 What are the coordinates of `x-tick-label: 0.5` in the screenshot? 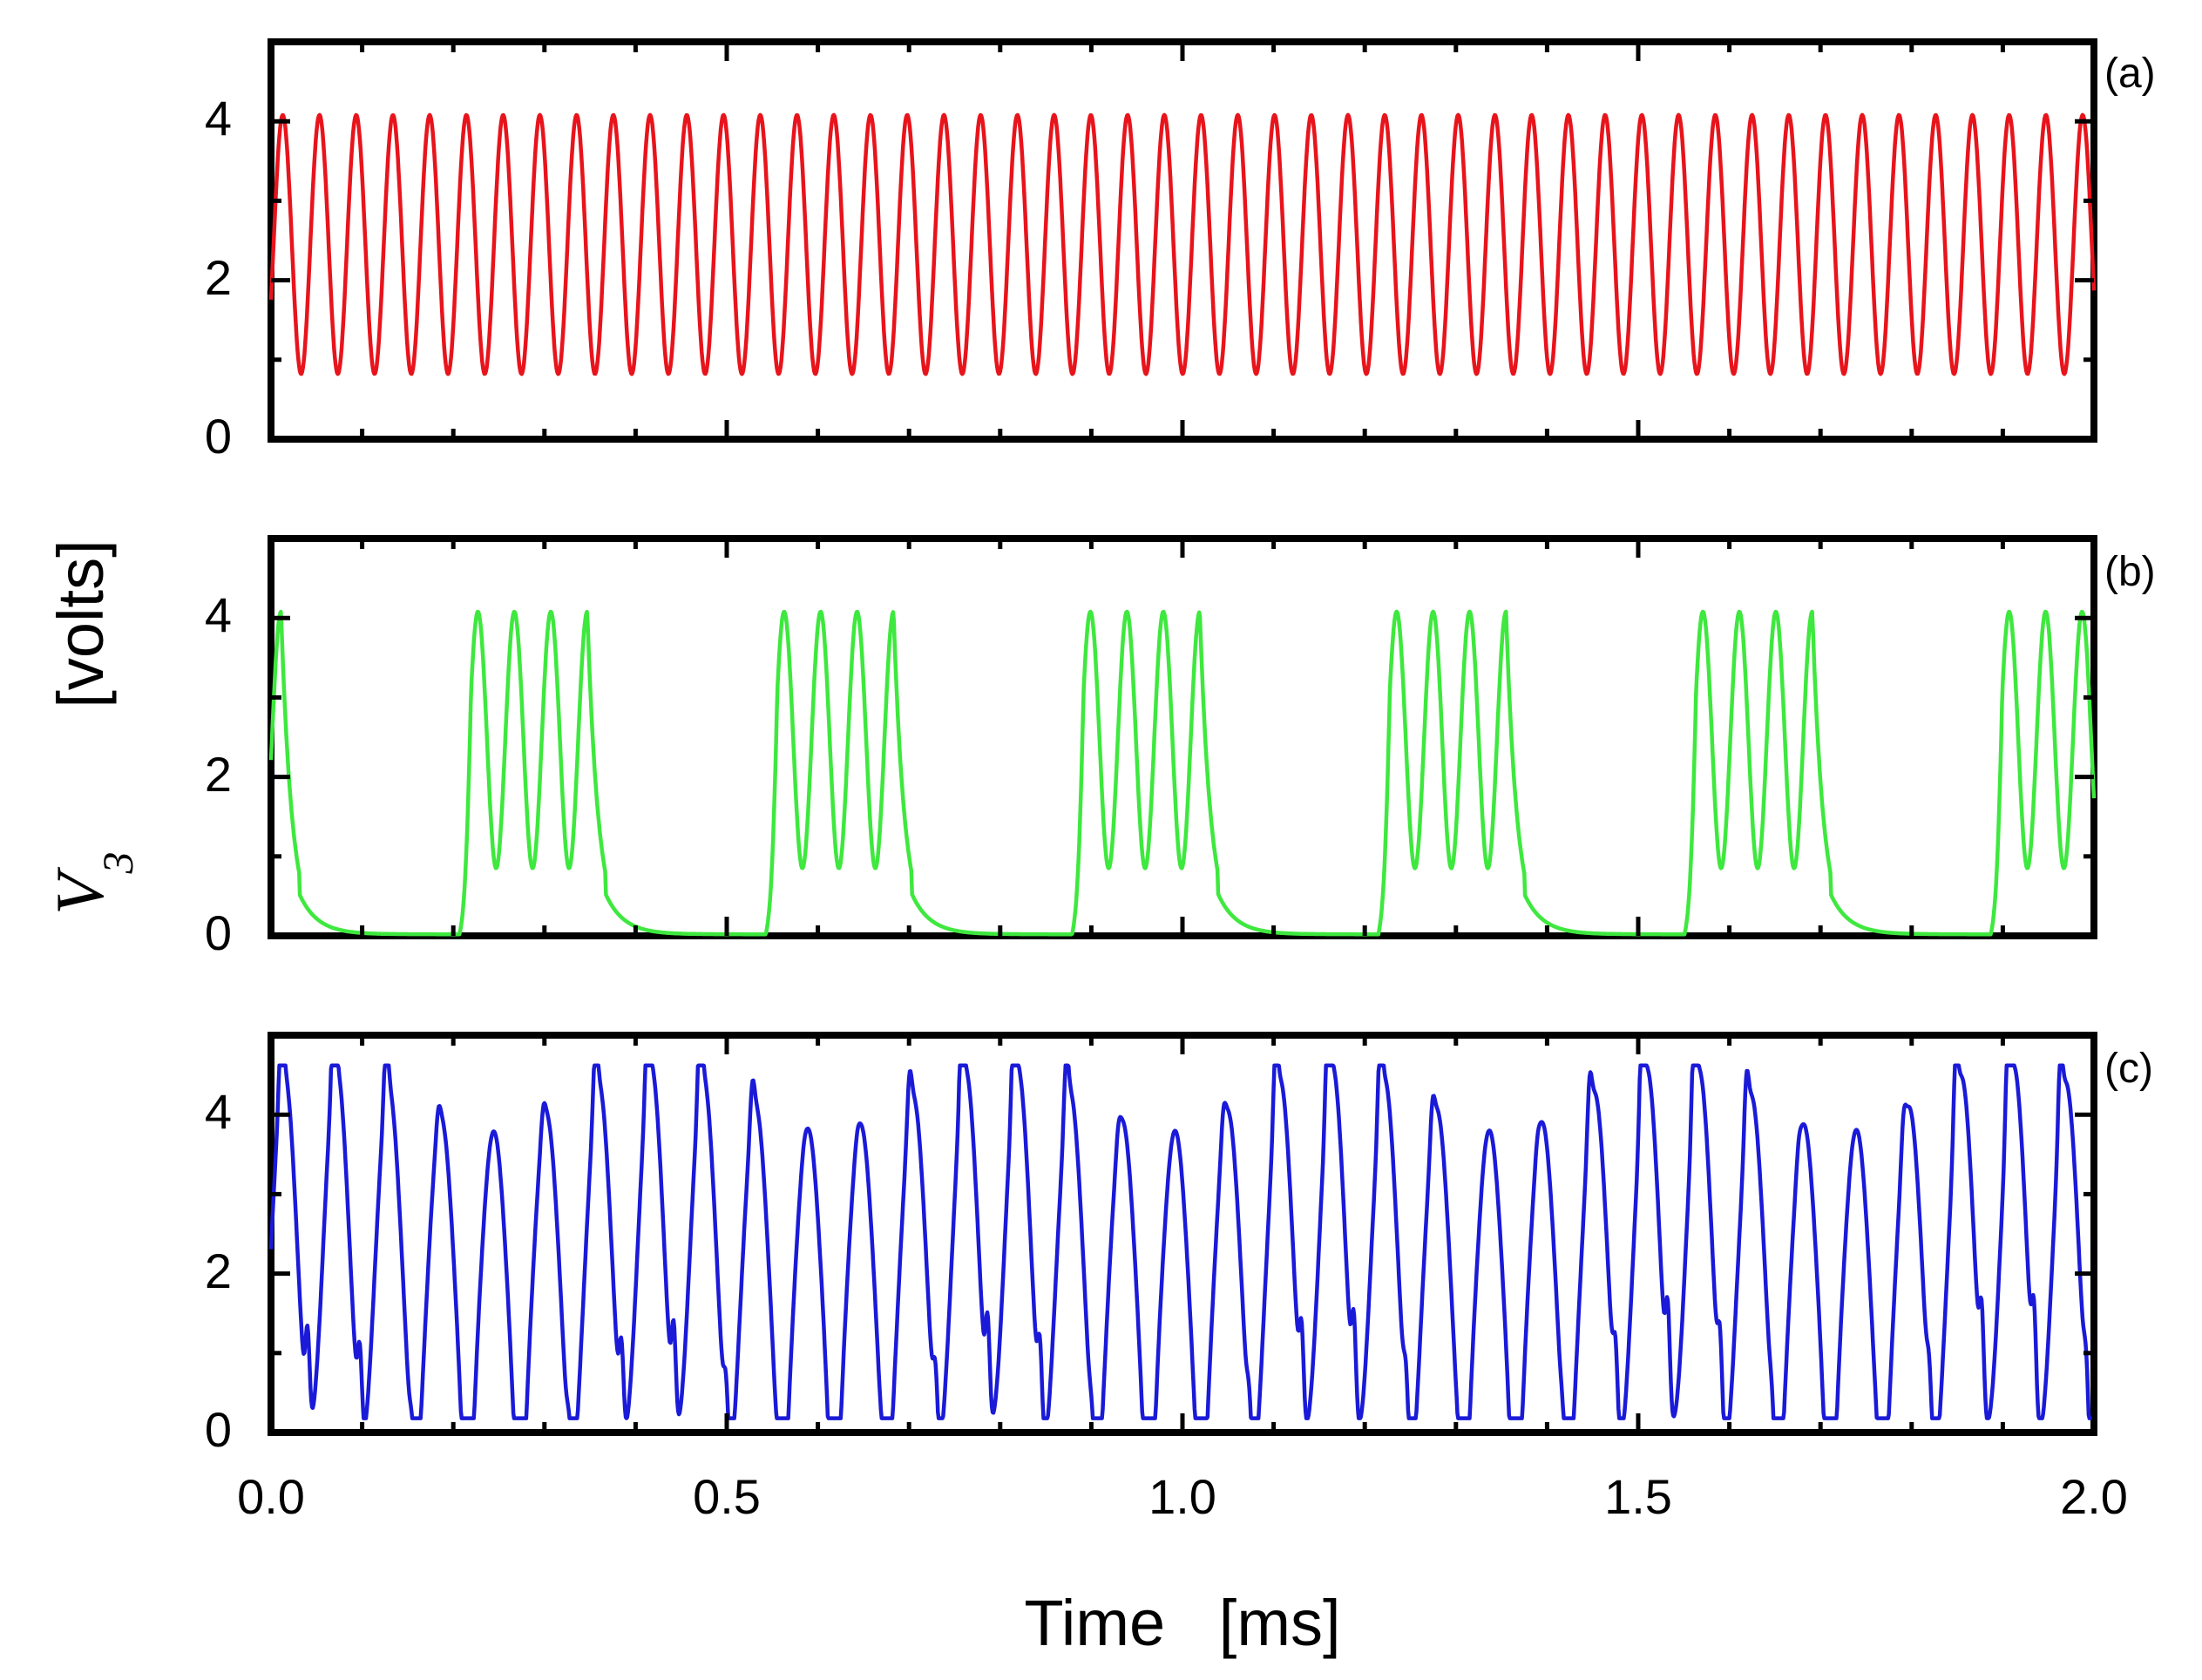 It's located at (727, 1496).